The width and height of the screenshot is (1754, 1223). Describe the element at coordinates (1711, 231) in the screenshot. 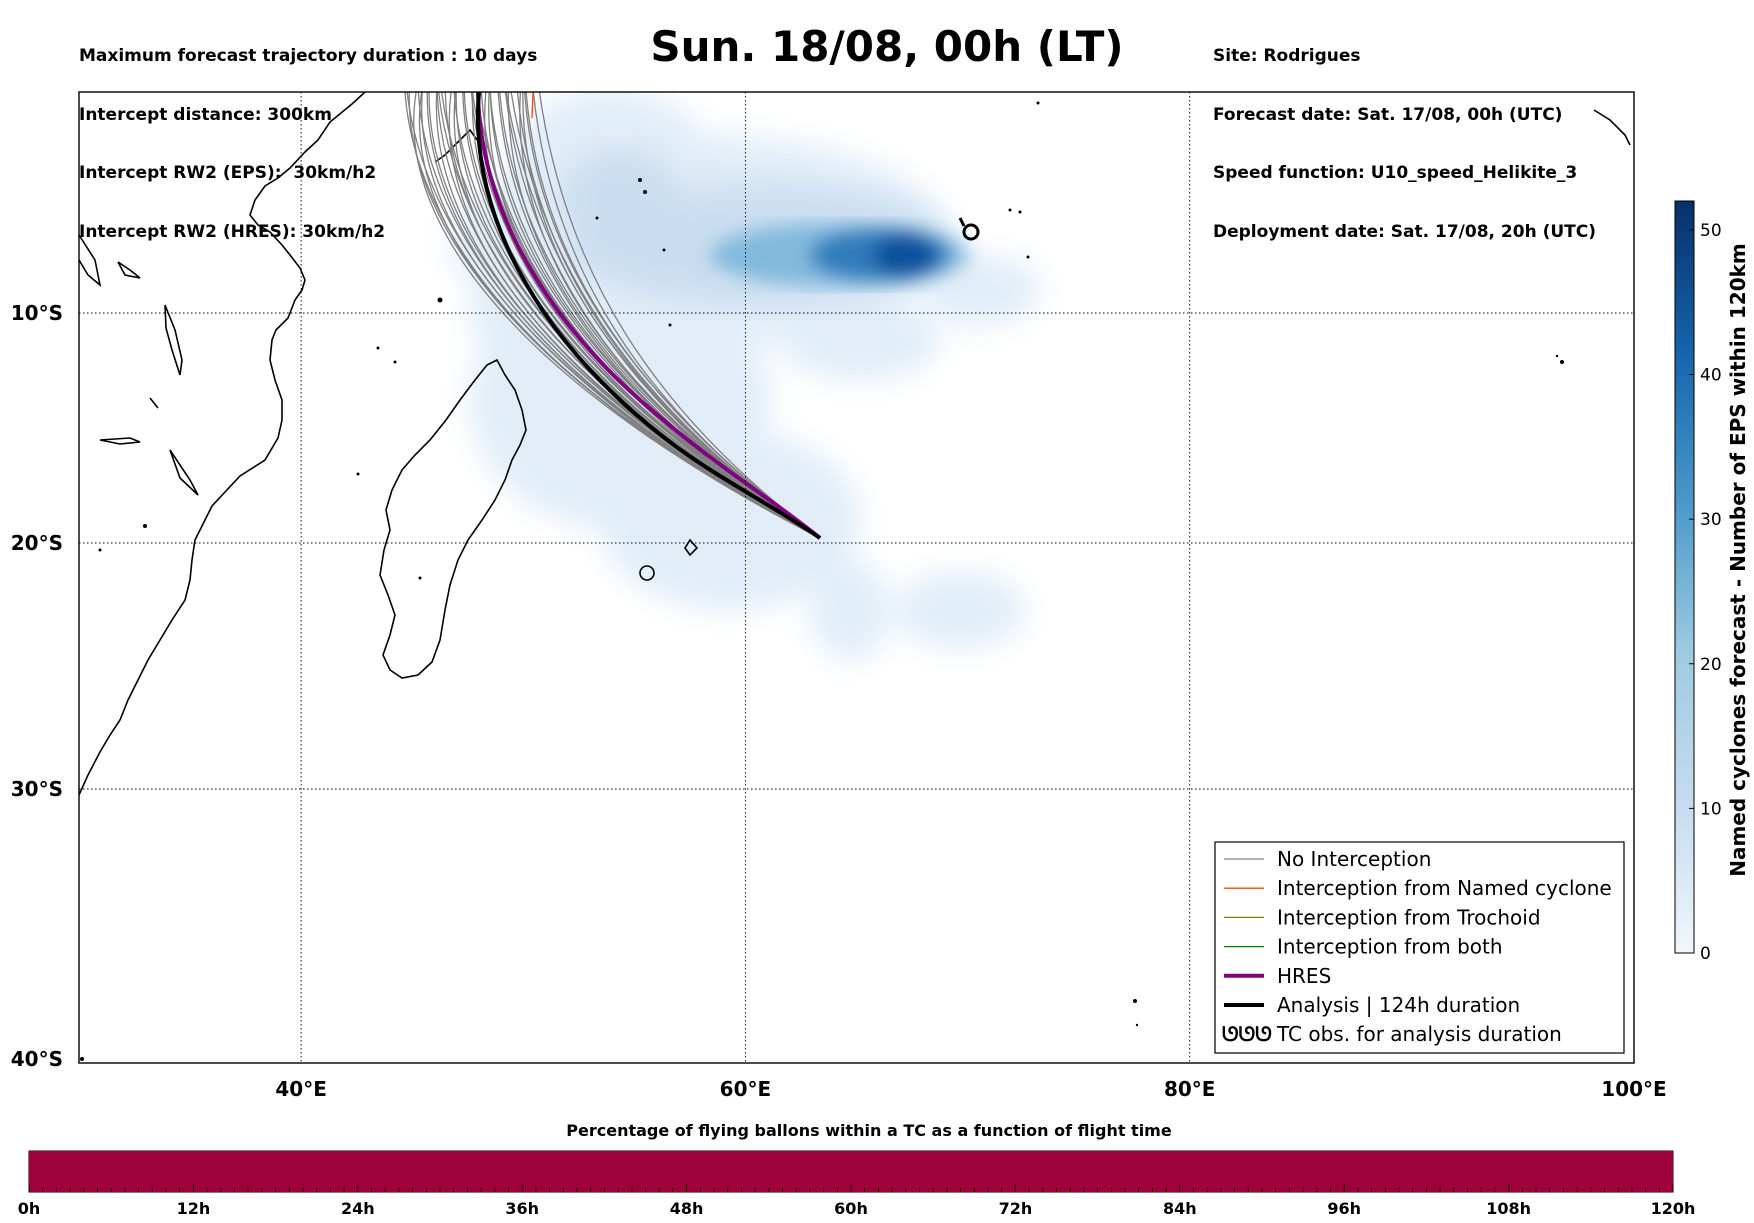

I see `colorbar-tick-label: 50` at that location.